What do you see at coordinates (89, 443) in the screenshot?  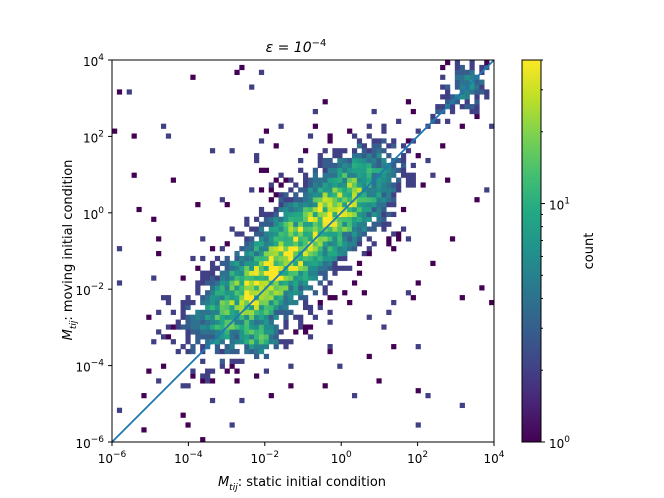 I see `y-tick-label: 10⁻⁶` at bounding box center [89, 443].